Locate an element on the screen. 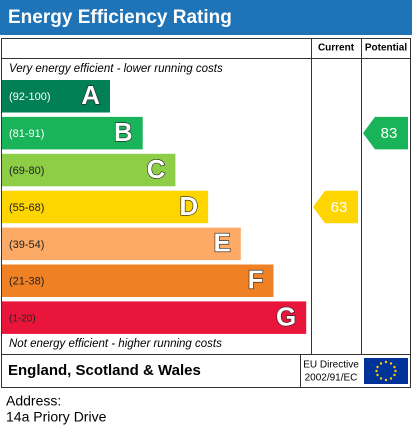 The height and width of the screenshot is (437, 412). band-letter: F is located at coordinates (256, 280).